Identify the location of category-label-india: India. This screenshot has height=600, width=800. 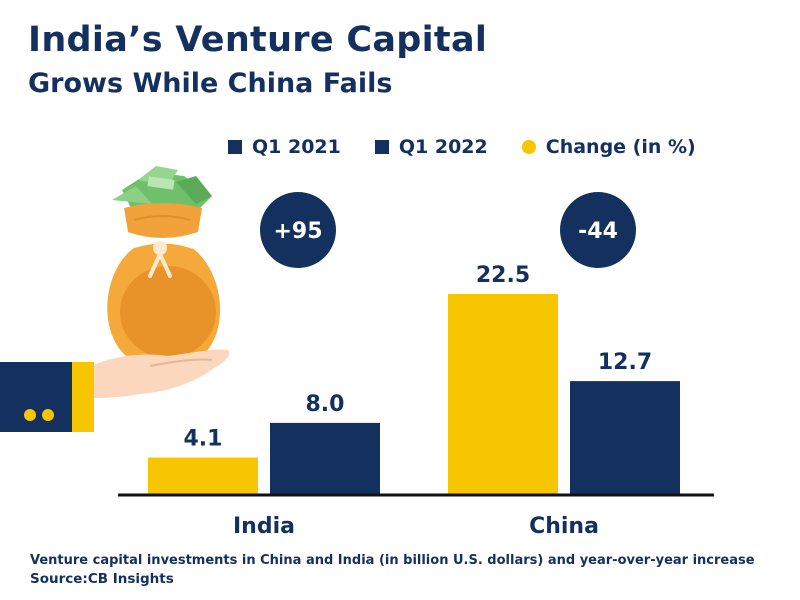
(264, 526).